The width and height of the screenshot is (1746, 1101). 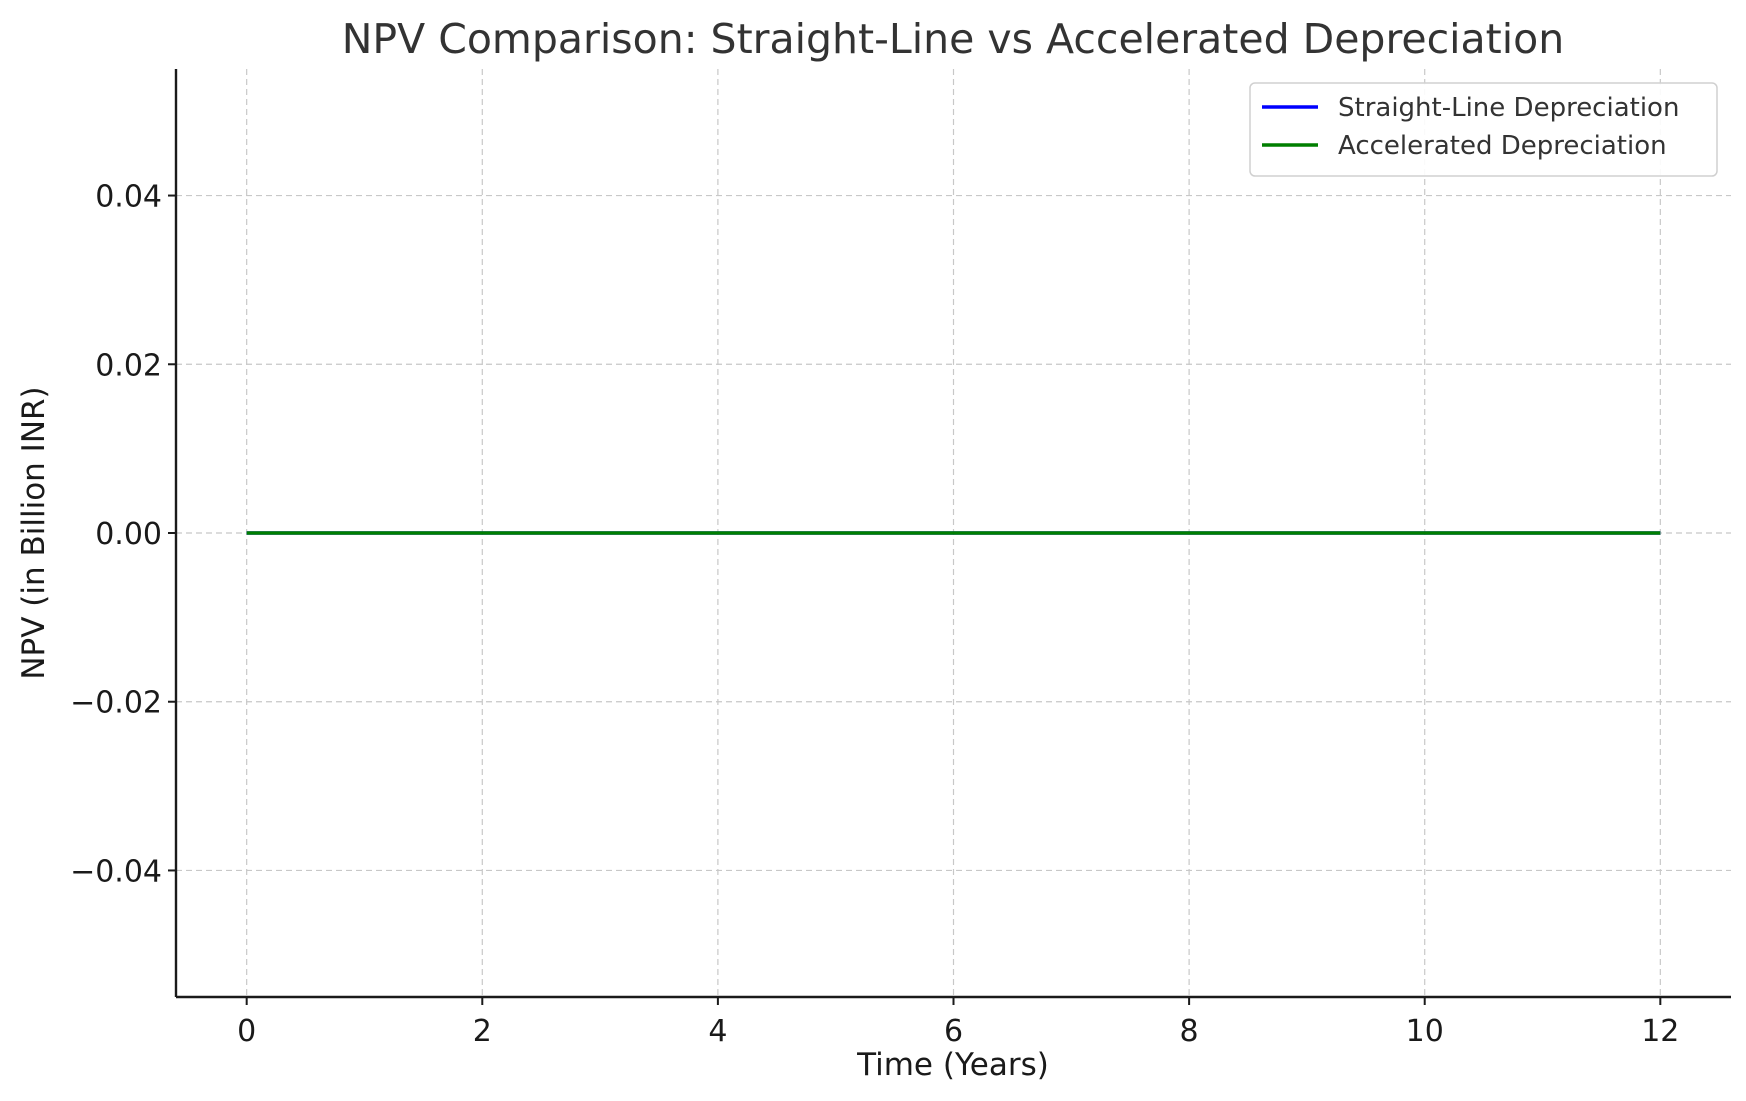 What do you see at coordinates (1189, 1031) in the screenshot?
I see `x-tick-label: 8` at bounding box center [1189, 1031].